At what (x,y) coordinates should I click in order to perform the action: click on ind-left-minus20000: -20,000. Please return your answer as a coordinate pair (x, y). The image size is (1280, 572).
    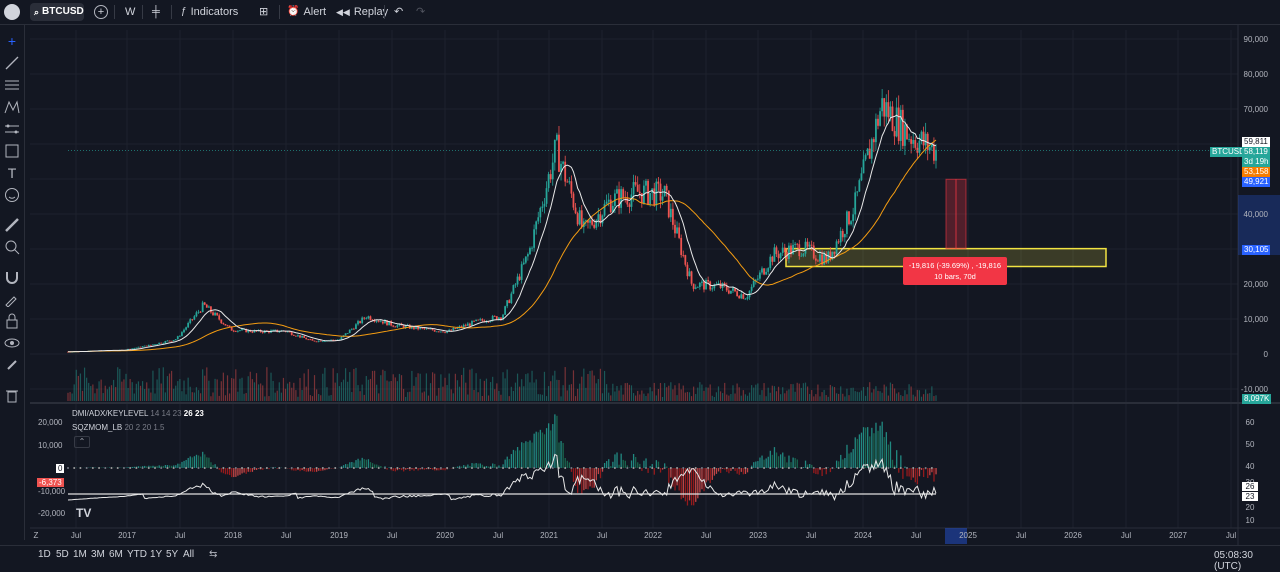
    Looking at the image, I should click on (51, 513).